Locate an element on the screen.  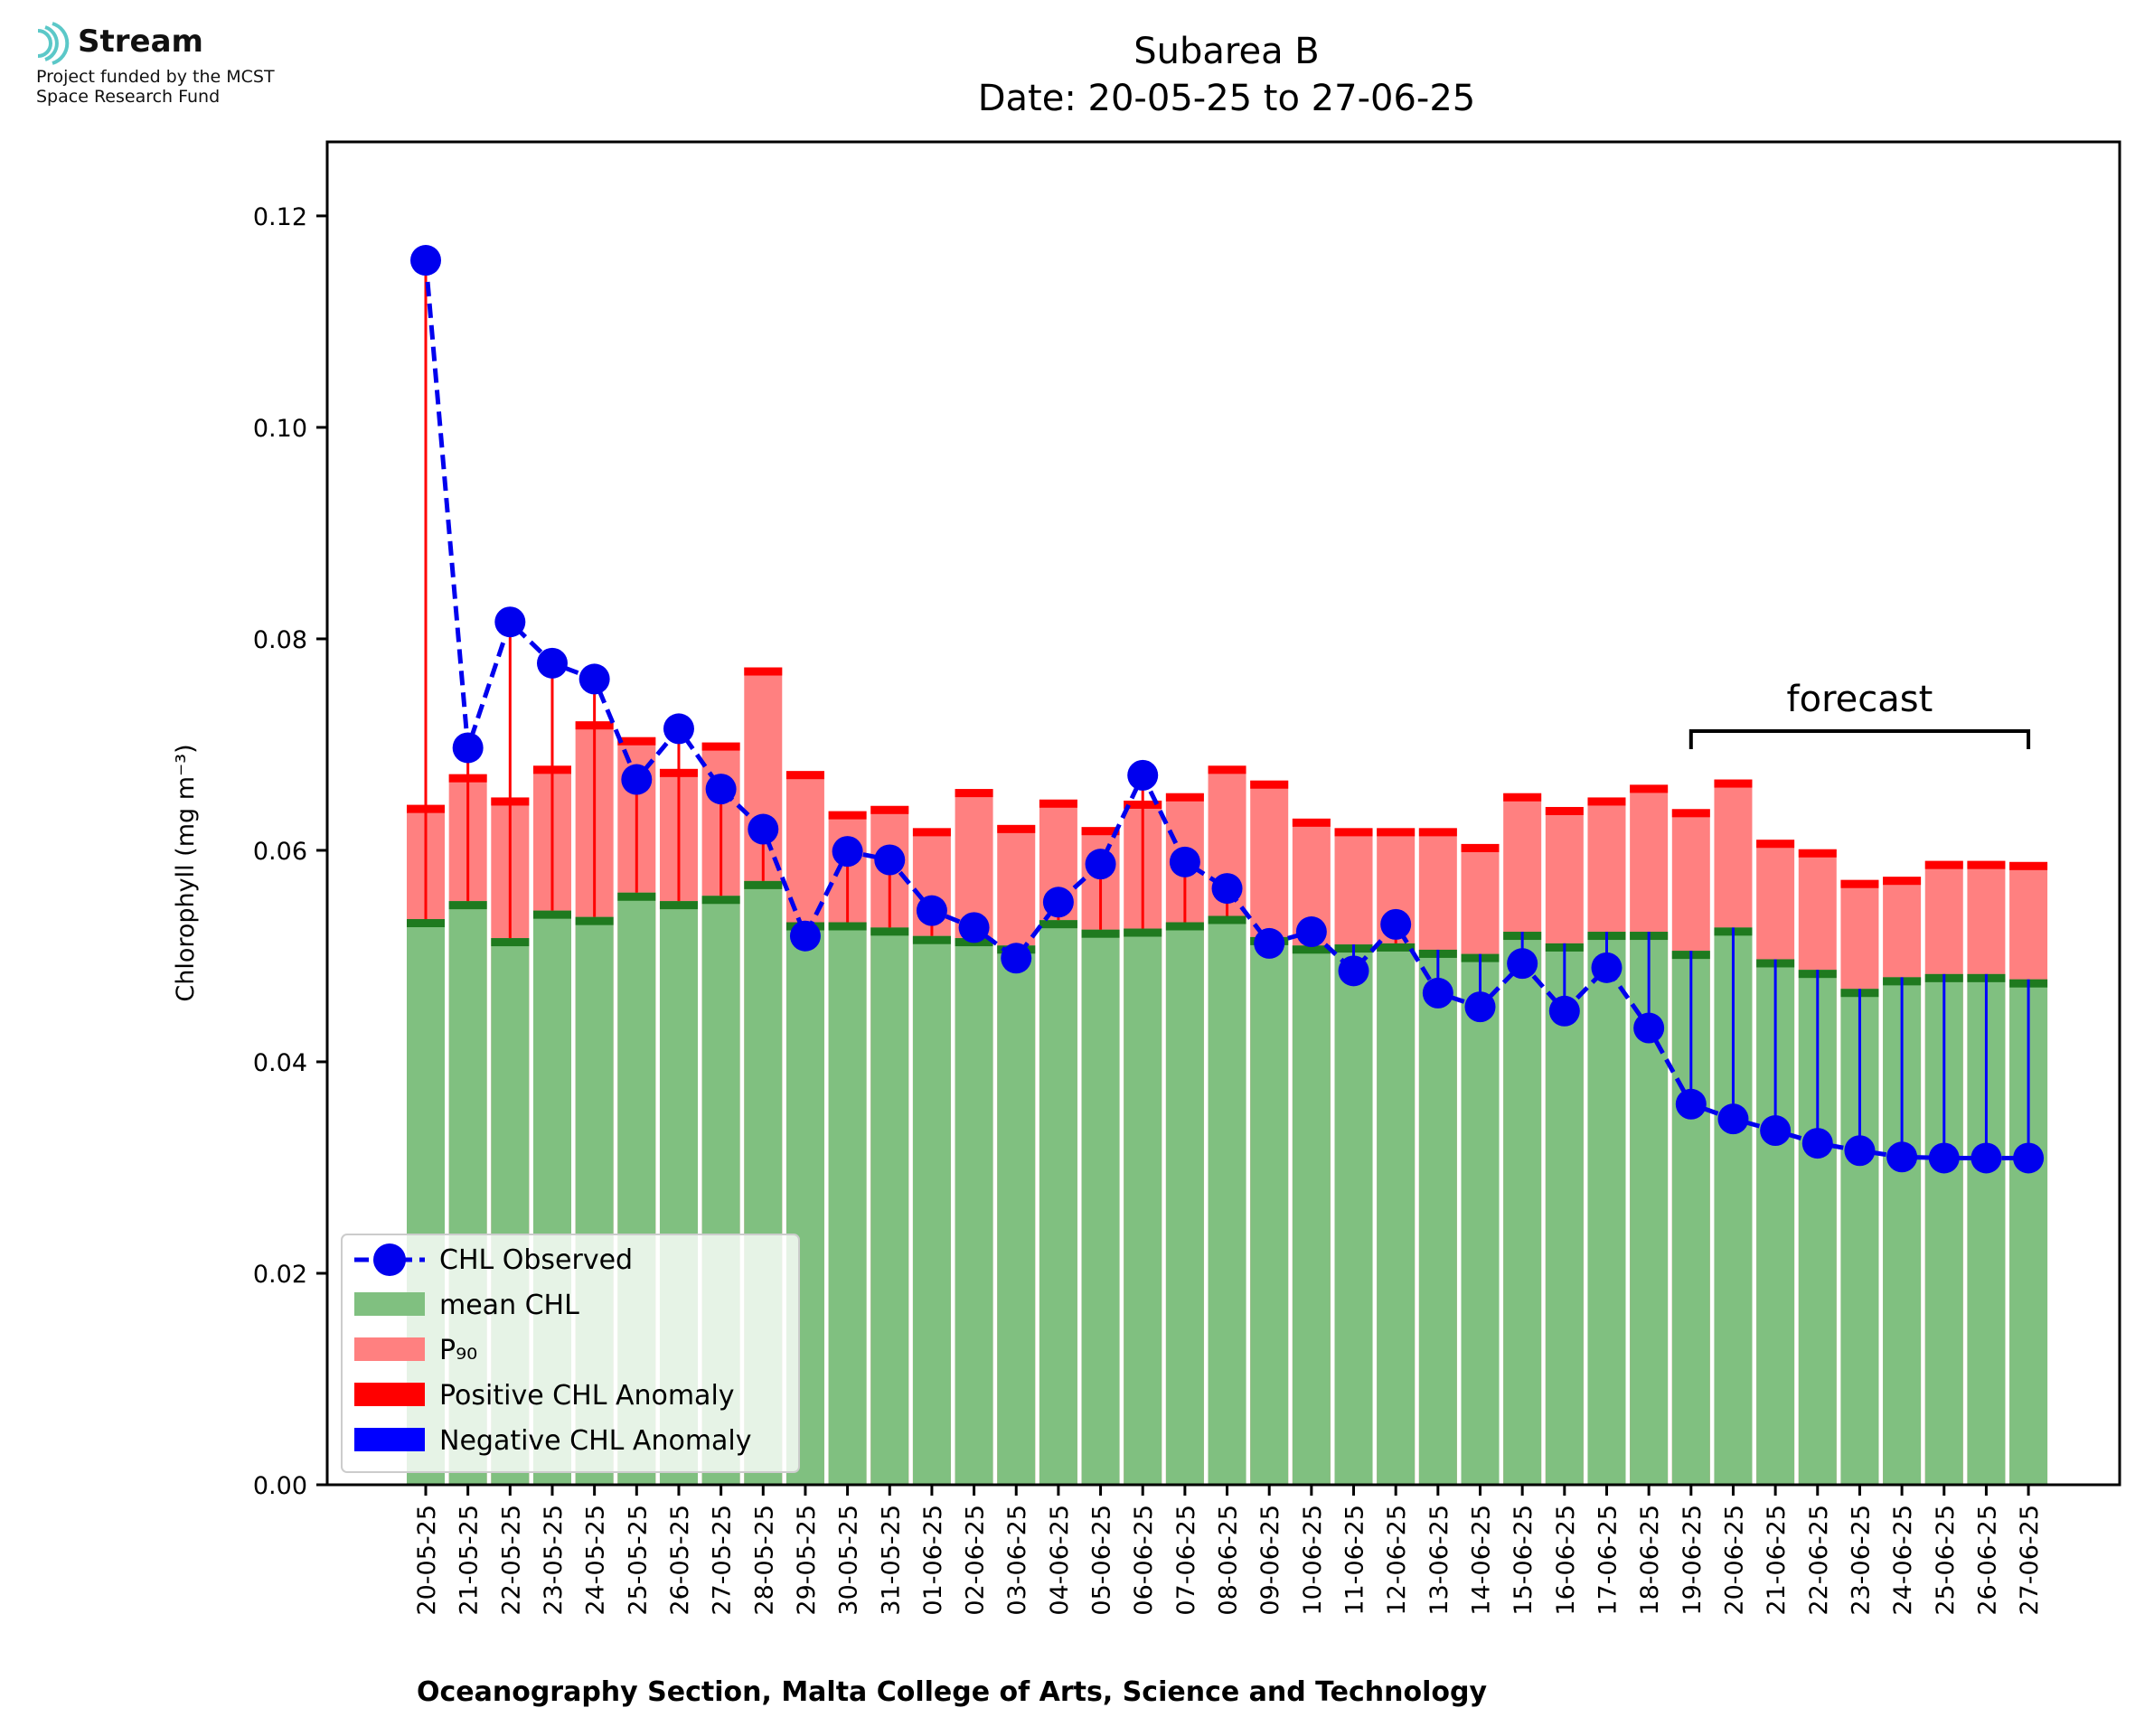
legend-label-negative: Negative CHL Anomaly is located at coordinates (595, 1441).